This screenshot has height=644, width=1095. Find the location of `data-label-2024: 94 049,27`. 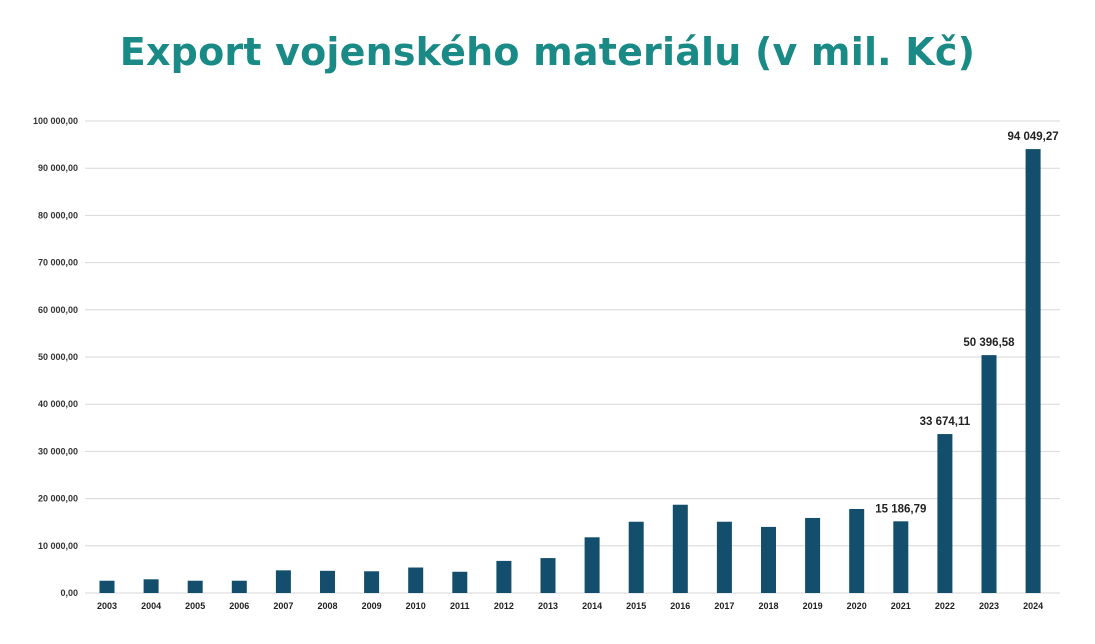

data-label-2024: 94 049,27 is located at coordinates (1033, 137).